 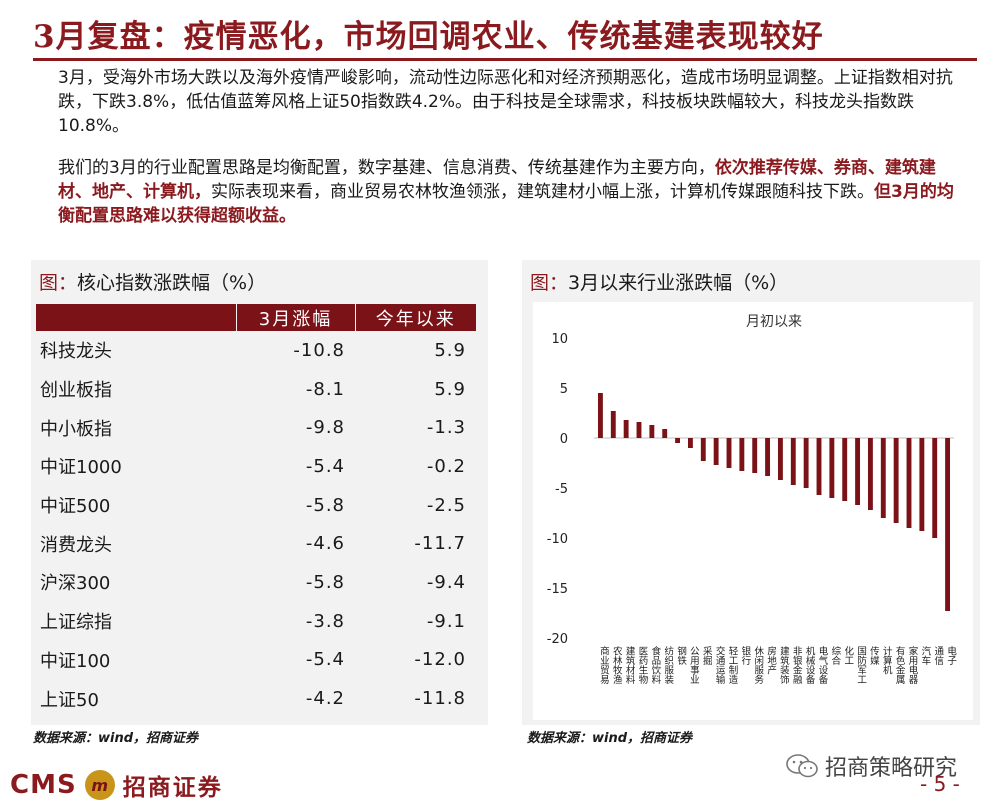 What do you see at coordinates (75, 584) in the screenshot?
I see `index-name-cell: 沪深300` at bounding box center [75, 584].